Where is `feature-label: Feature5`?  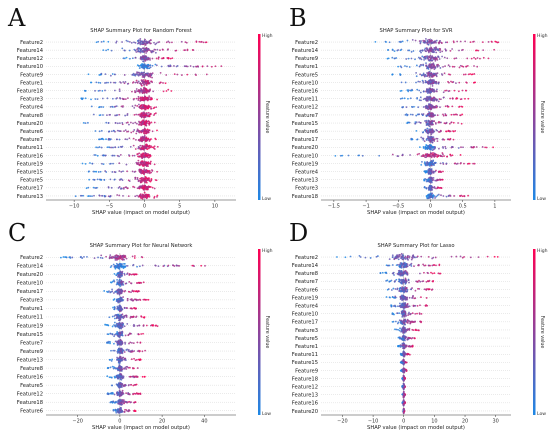 feature-label: Feature5 is located at coordinates (306, 75).